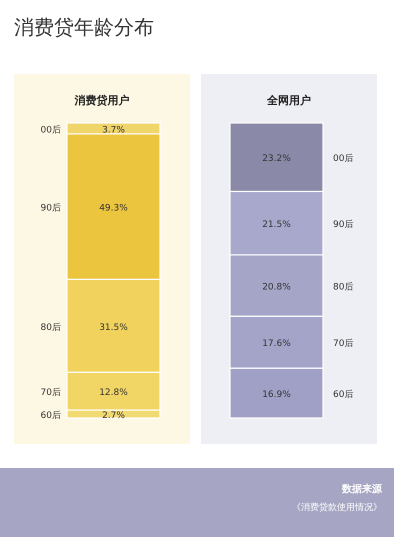 This screenshot has height=537, width=394. I want to click on text: 数据来源, so click(362, 489).